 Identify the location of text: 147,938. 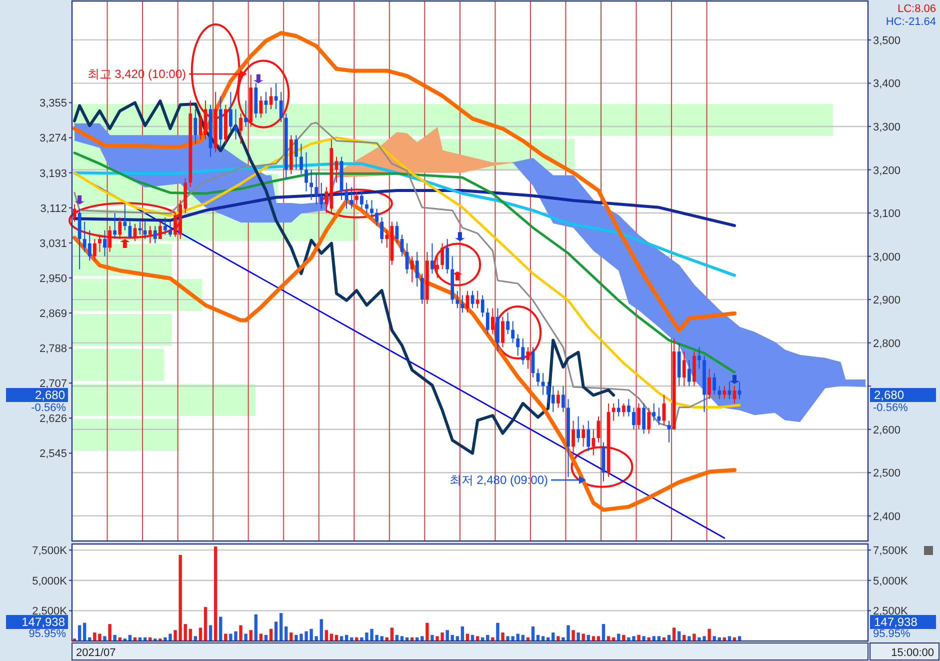
(44, 622).